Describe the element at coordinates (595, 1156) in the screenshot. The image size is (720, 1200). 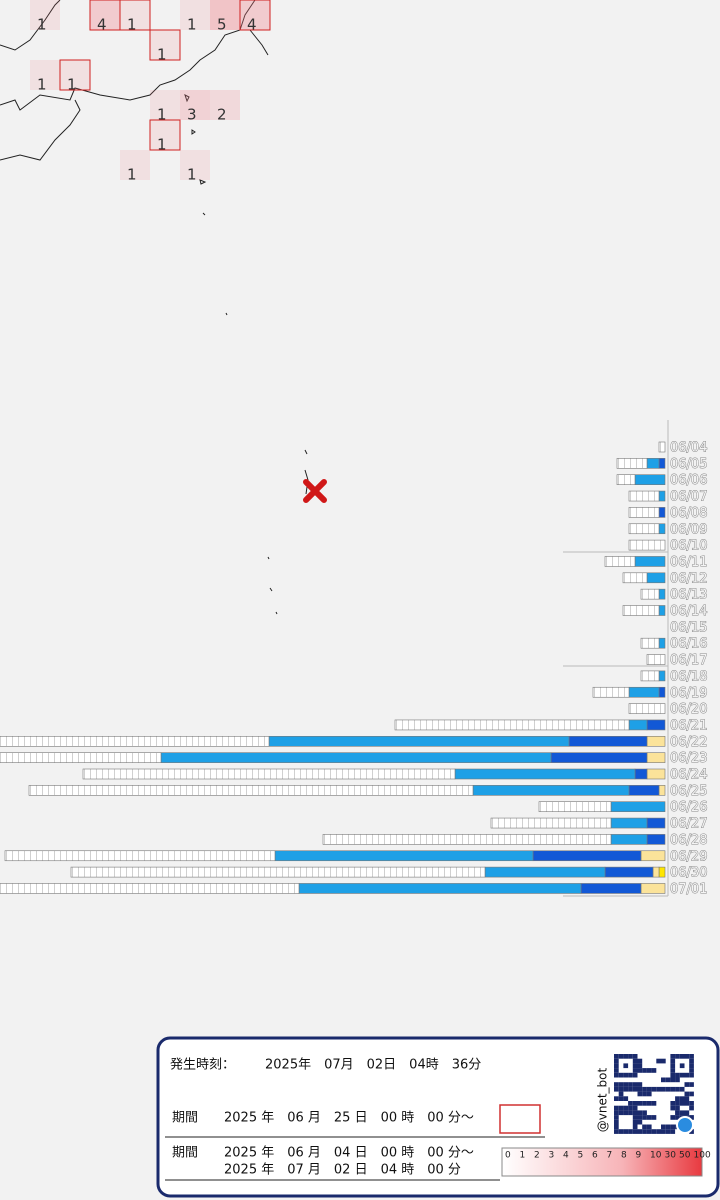
I see `scale-label: 6` at that location.